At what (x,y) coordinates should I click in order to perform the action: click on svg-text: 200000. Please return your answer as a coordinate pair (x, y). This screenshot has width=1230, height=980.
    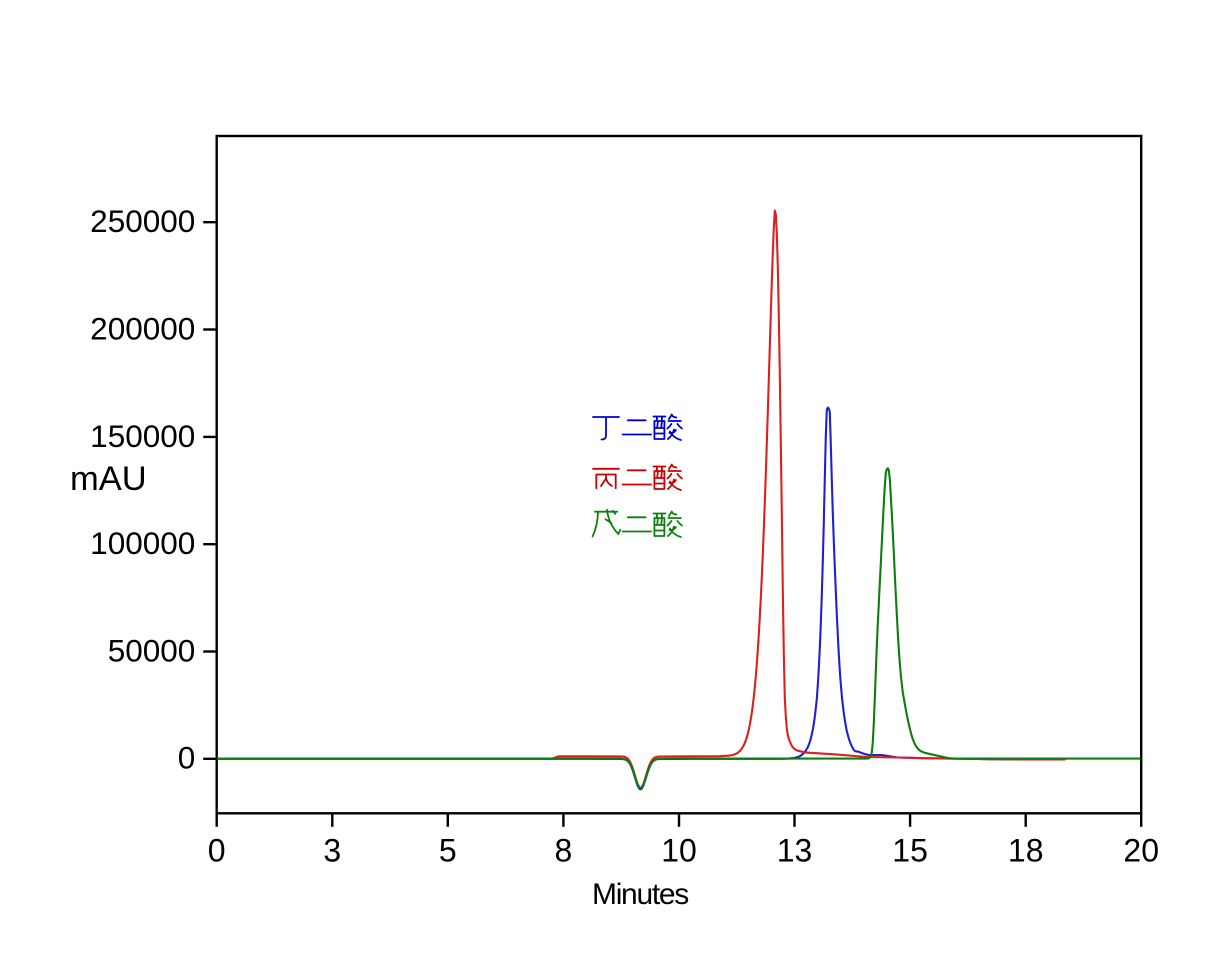
    Looking at the image, I should click on (142, 328).